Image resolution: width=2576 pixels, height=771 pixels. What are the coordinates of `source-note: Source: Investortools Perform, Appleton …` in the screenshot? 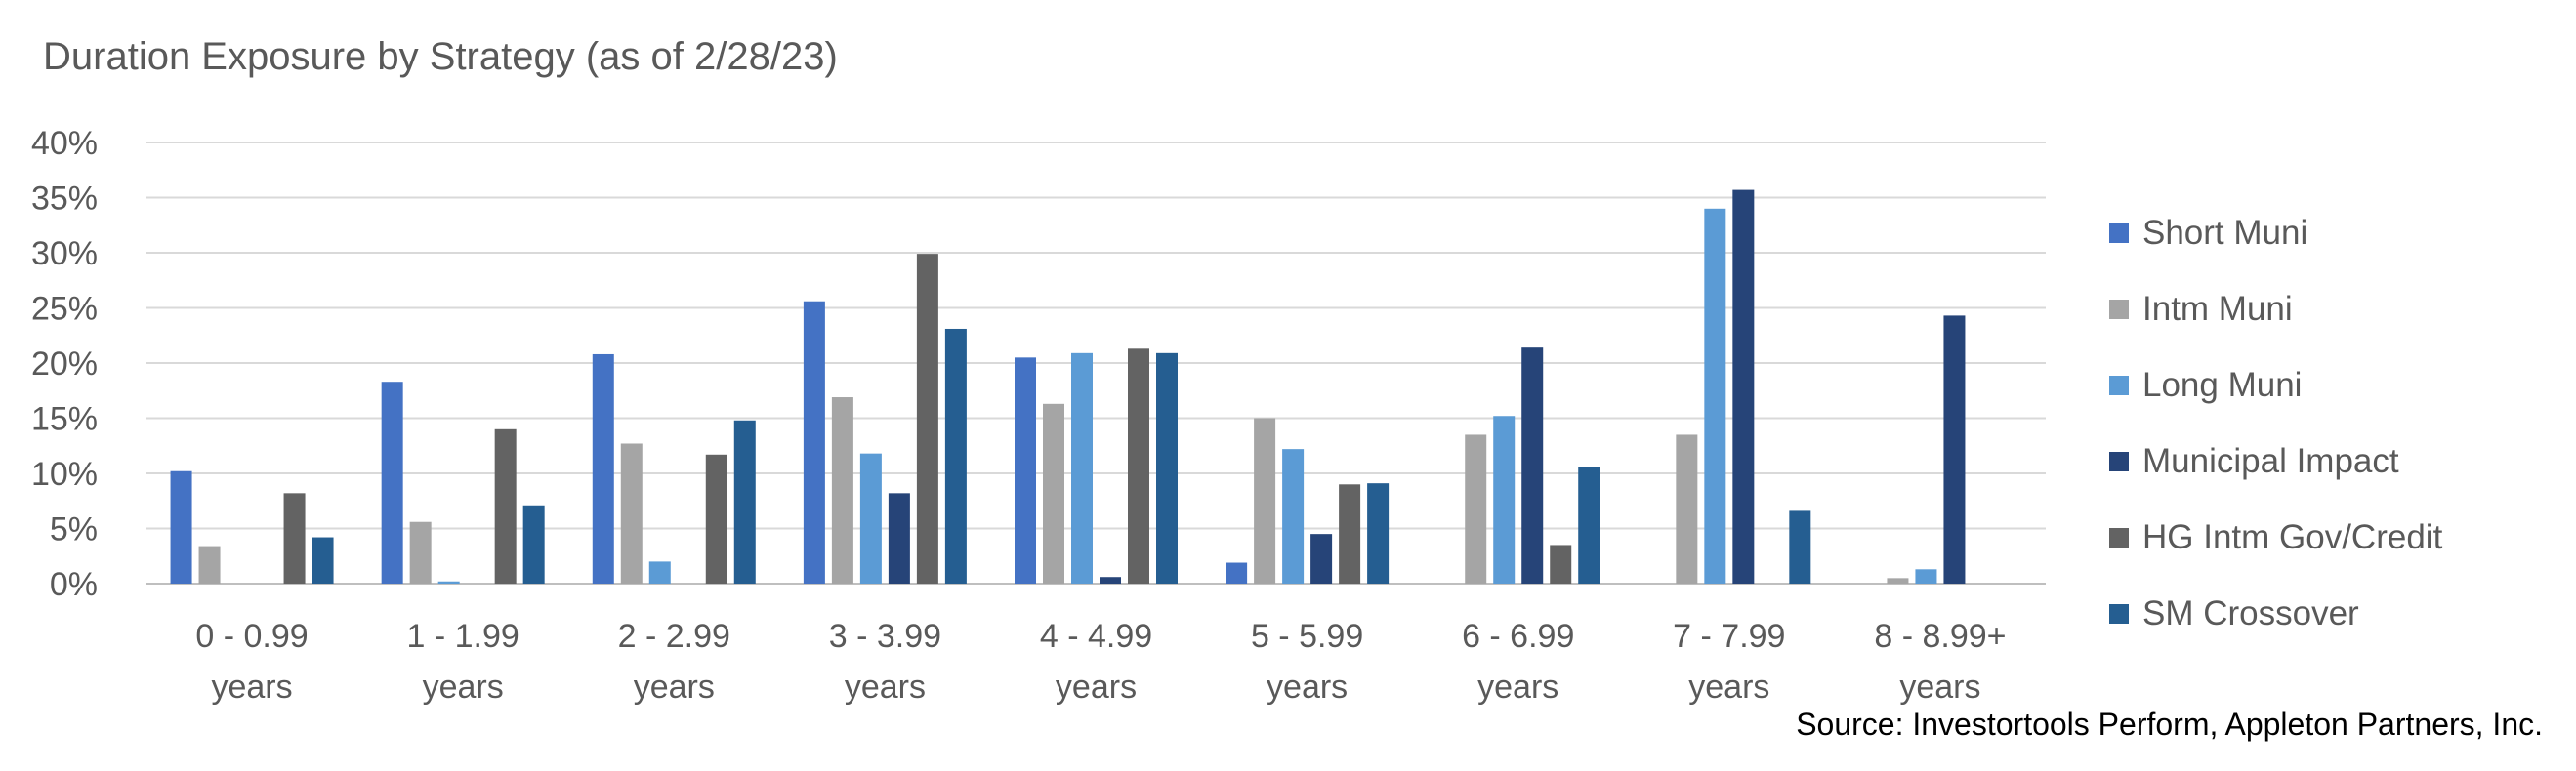 It's located at (2170, 724).